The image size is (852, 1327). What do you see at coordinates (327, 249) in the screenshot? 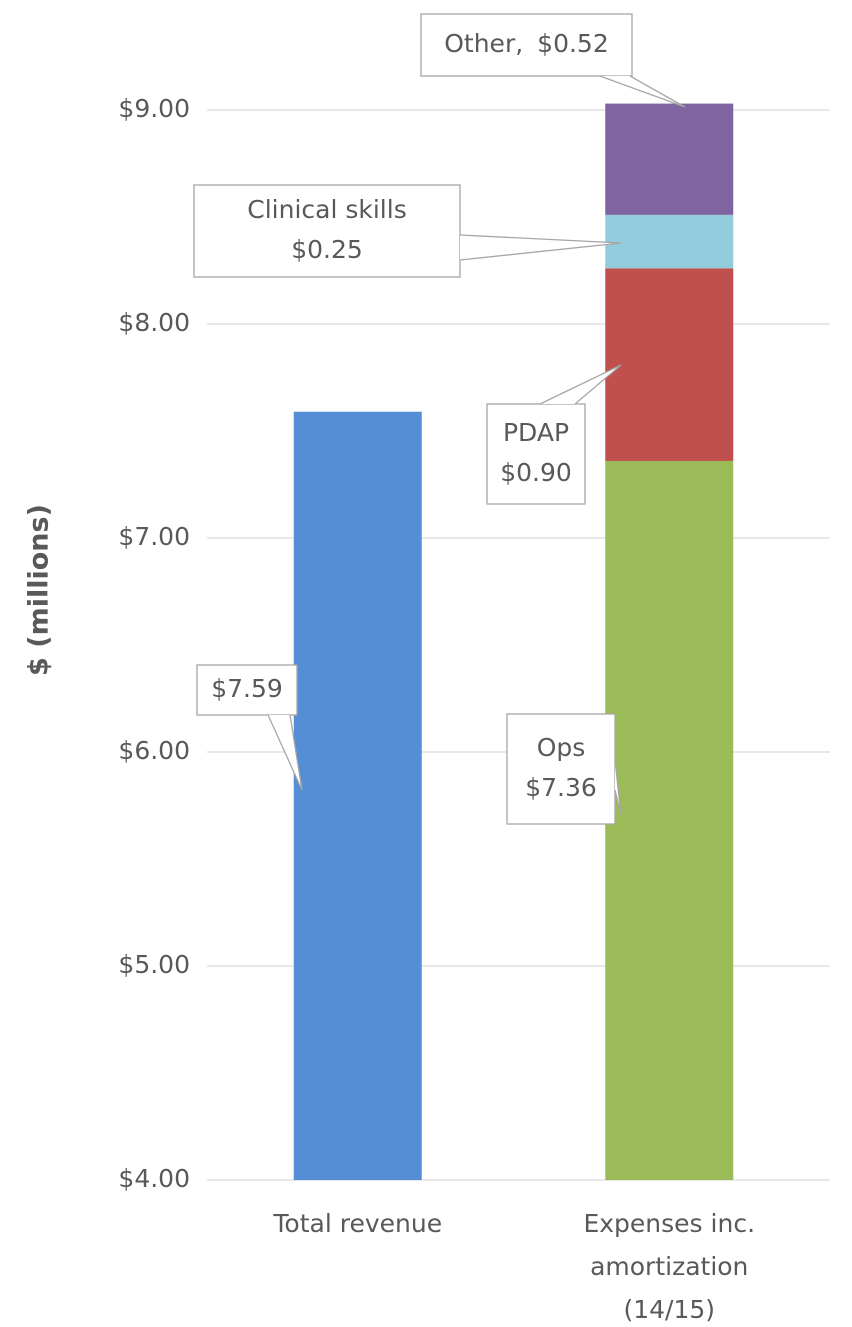
I see `data-label: $0.25` at bounding box center [327, 249].